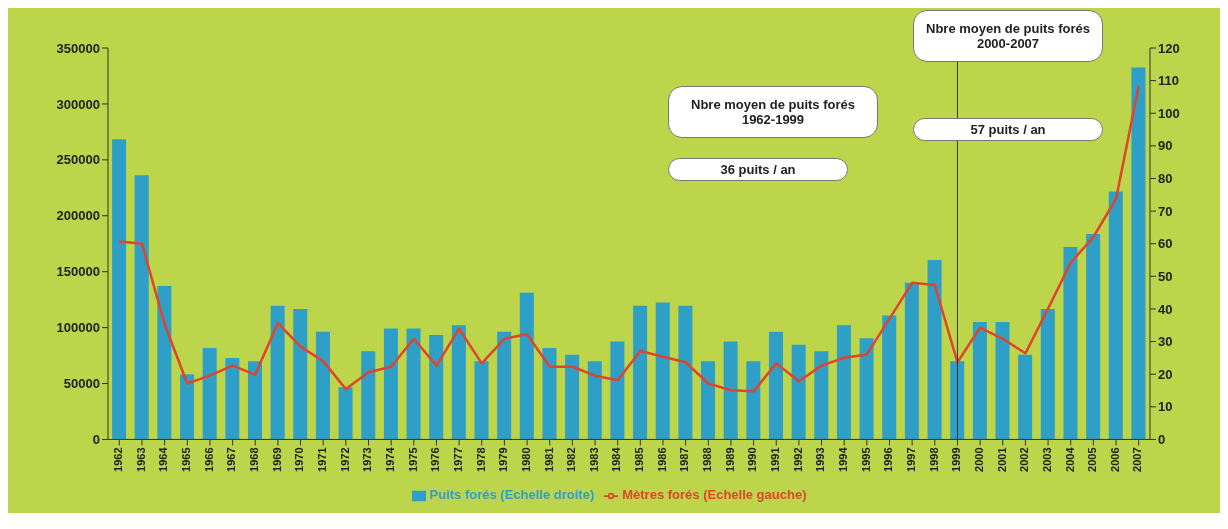  I want to click on x-tick-label: 2003, so click(1046, 459).